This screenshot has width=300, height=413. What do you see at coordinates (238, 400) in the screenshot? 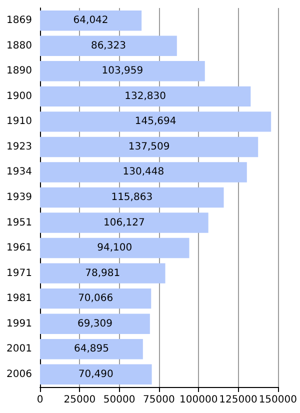
I see `x-tick-label: 125000` at bounding box center [238, 400].